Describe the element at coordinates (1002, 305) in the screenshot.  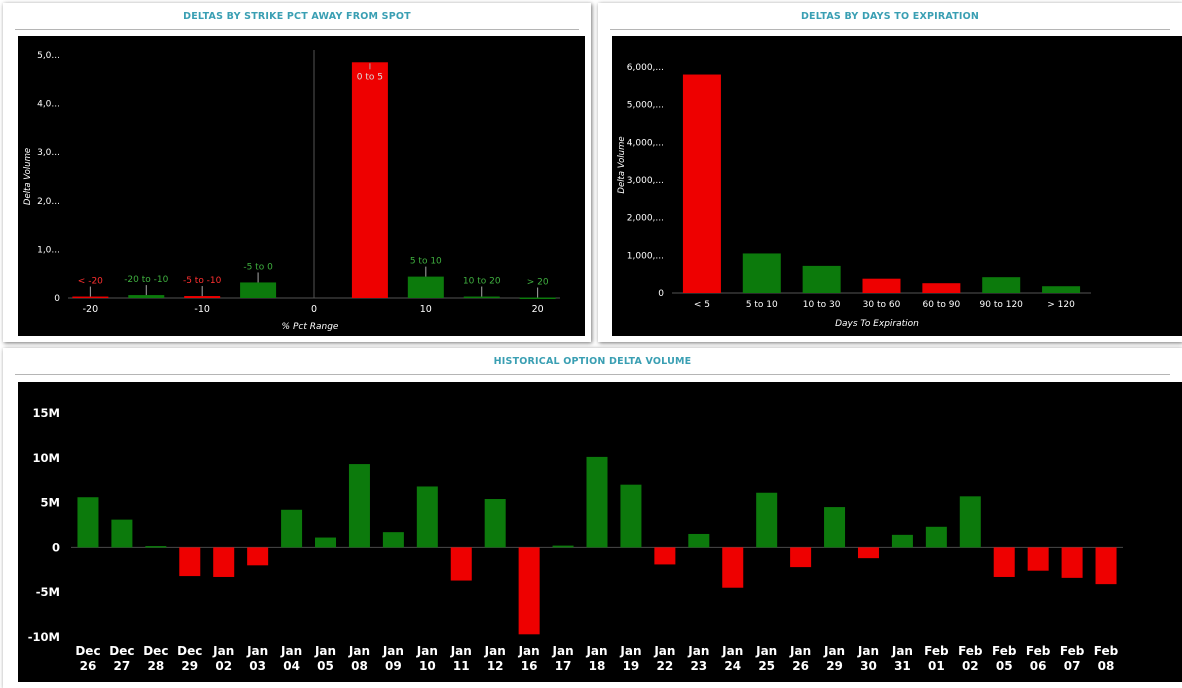
I see `x-tick-label: 90 to 120` at that location.